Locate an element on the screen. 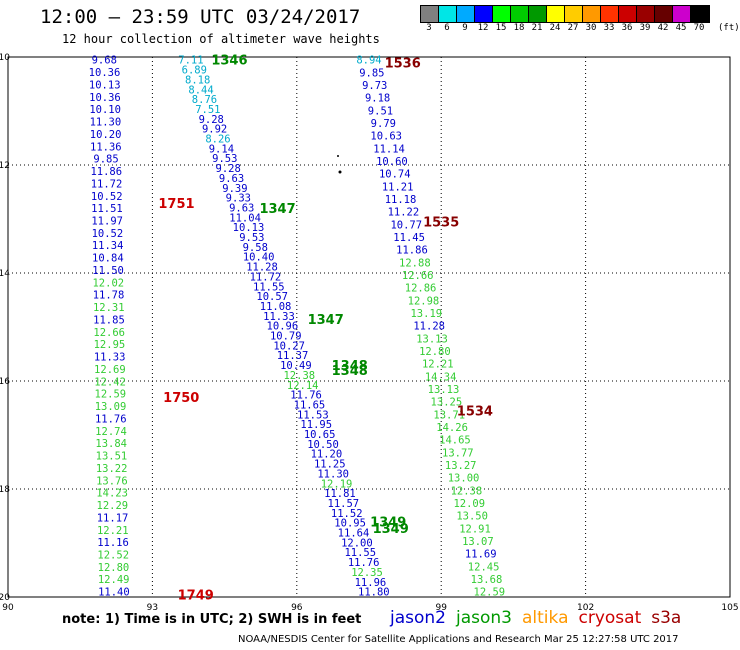 The width and height of the screenshot is (740, 650). wave-height-value: 13.07 is located at coordinates (478, 542).